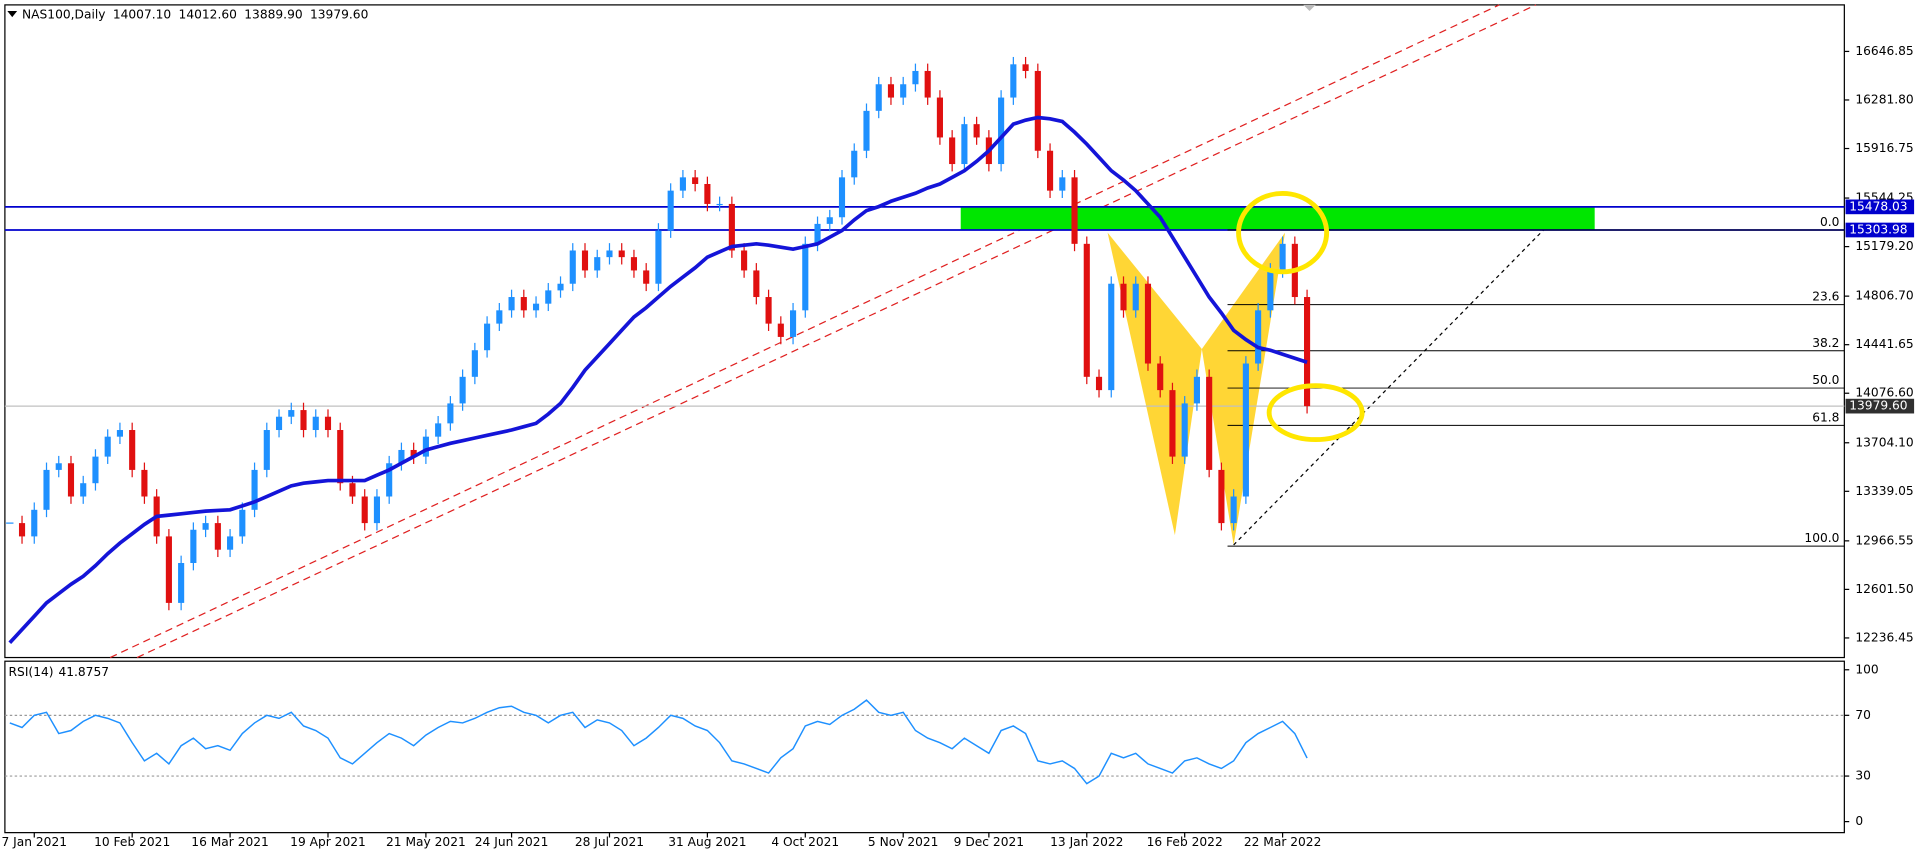  I want to click on x-tick-label: 5 Nov 2021, so click(903, 842).